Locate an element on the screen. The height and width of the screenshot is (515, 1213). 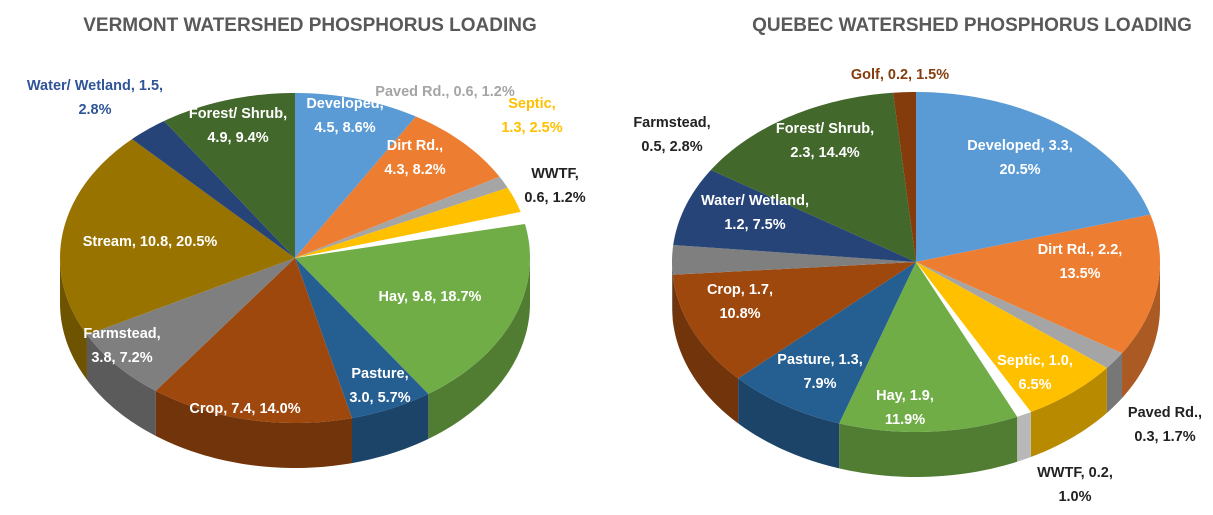
data-label-line: Pasture, 1.3, is located at coordinates (819, 360).